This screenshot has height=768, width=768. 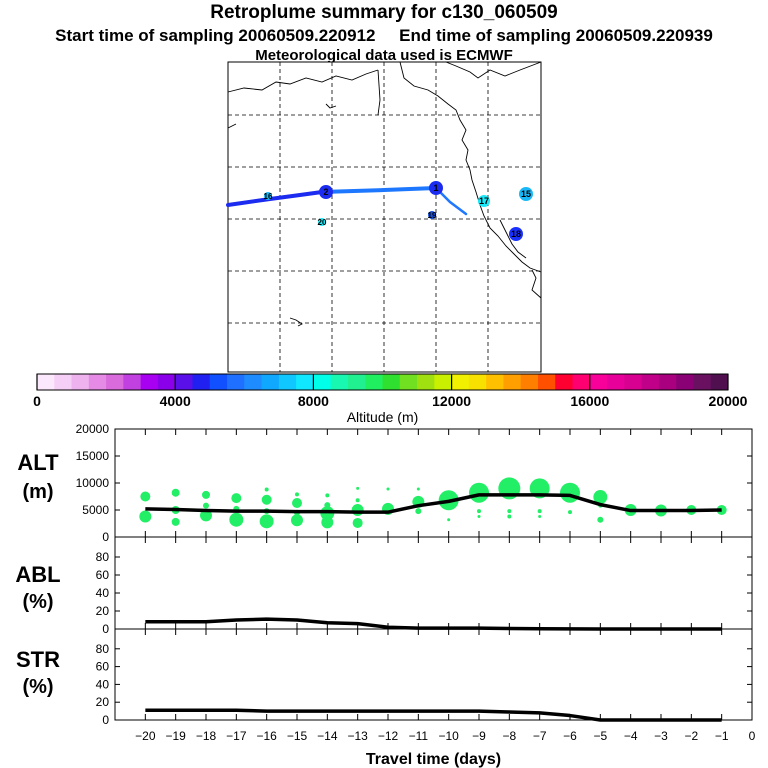 What do you see at coordinates (37, 574) in the screenshot?
I see `y-axis-label-abl: ABL` at bounding box center [37, 574].